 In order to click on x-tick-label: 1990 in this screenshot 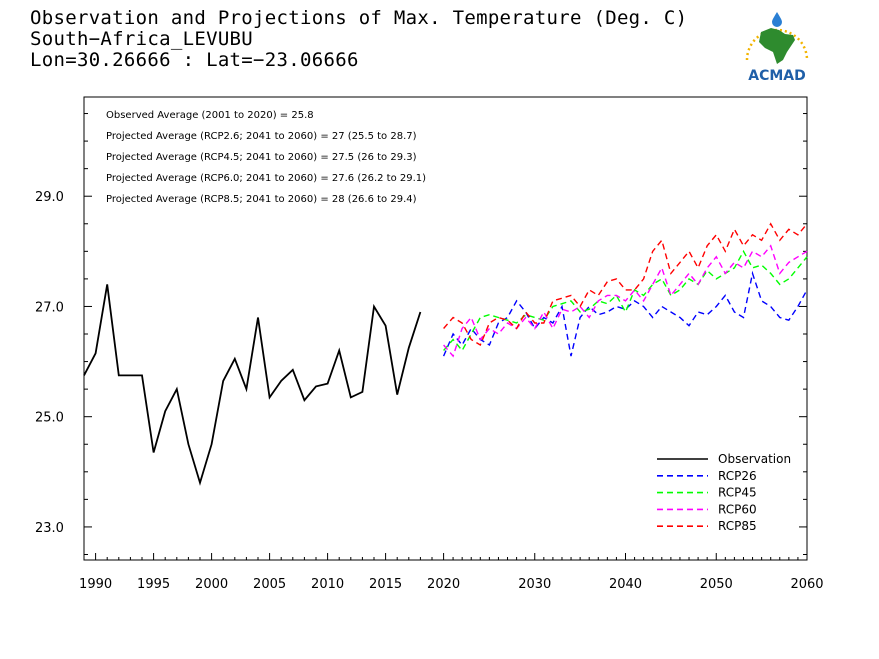, I will do `click(95, 584)`.